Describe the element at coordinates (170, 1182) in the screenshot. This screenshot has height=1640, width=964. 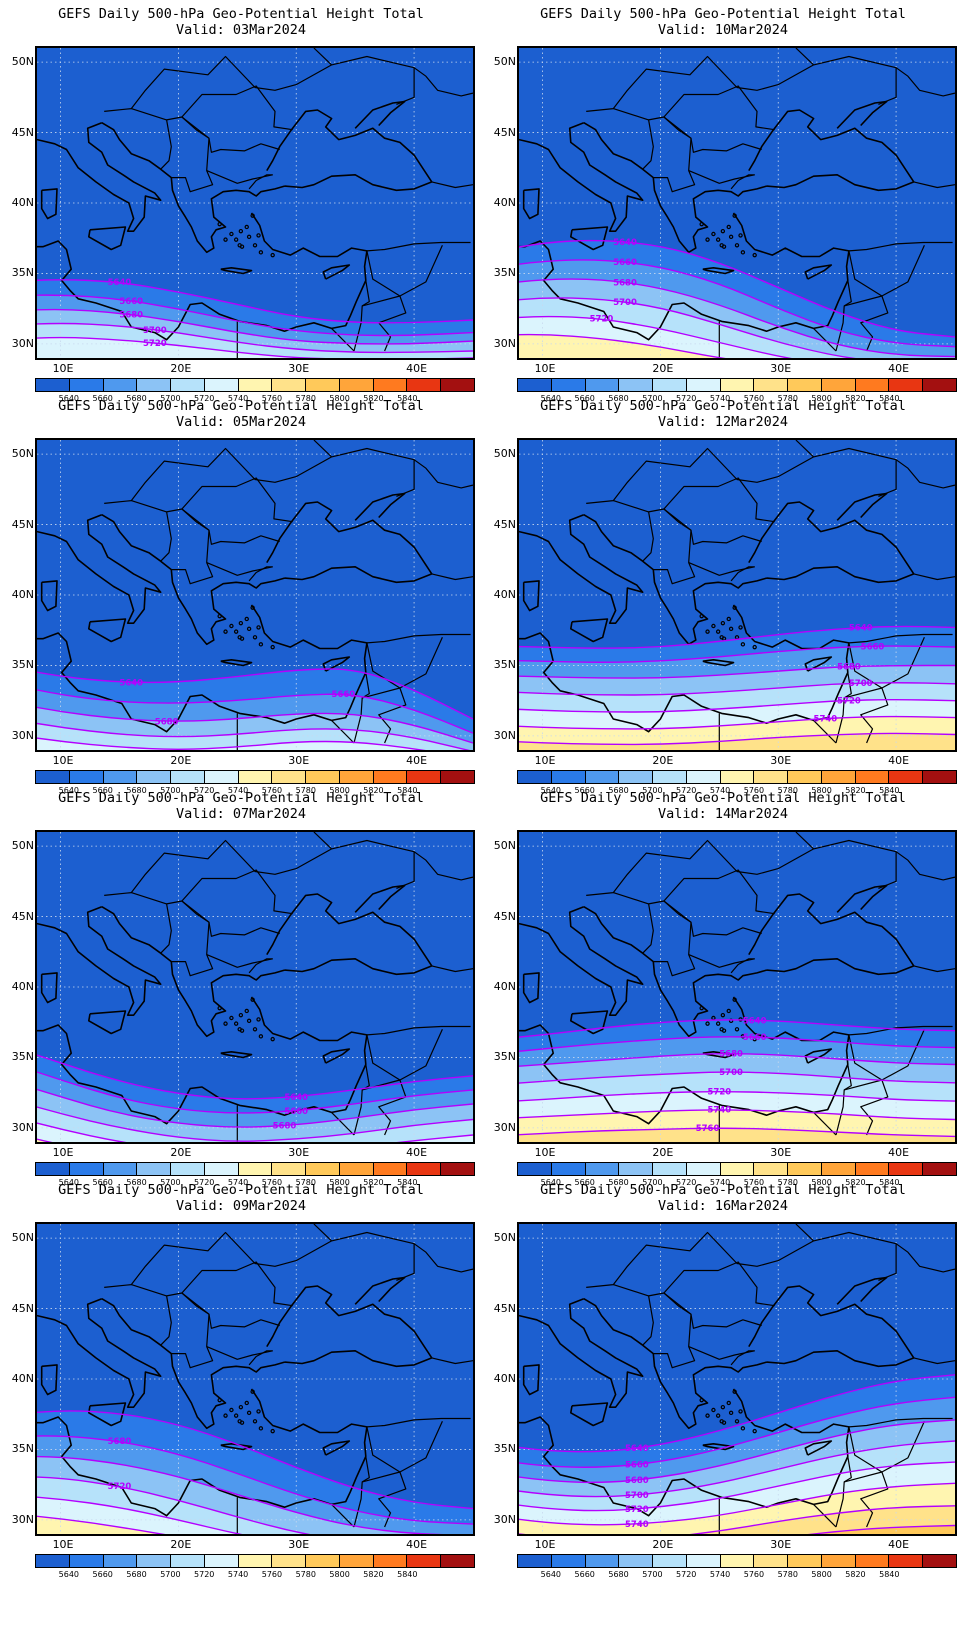
I see `colorbar-label: 5700` at that location.